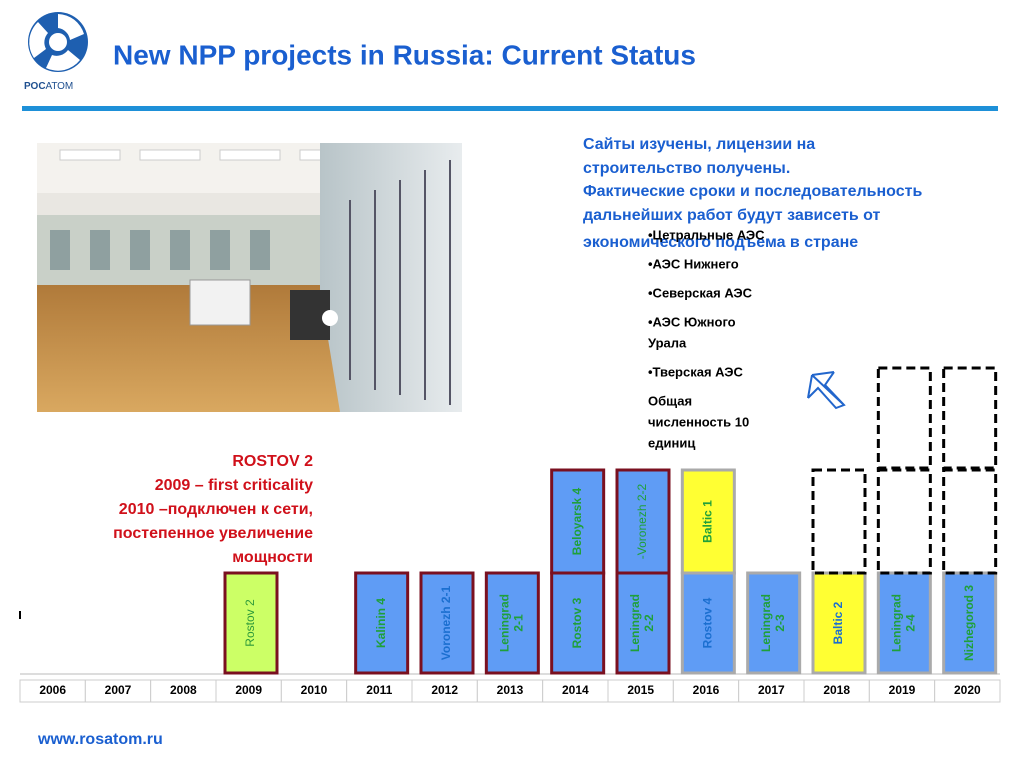  I want to click on list-line: •АЭС Нижнего, so click(693, 263).